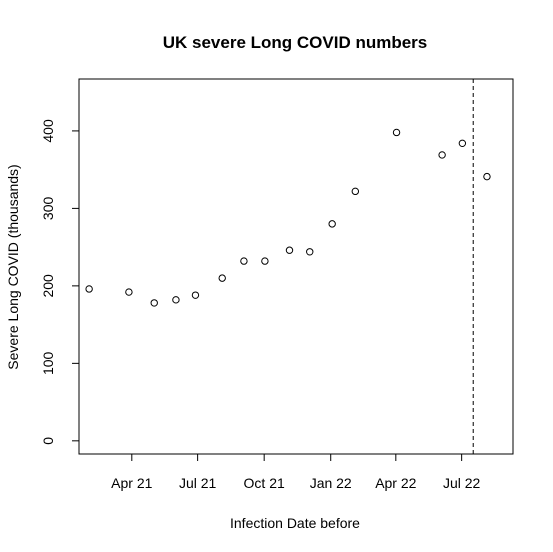 The image size is (553, 552). Describe the element at coordinates (264, 483) in the screenshot. I see `x-tick-label: Oct 21` at that location.